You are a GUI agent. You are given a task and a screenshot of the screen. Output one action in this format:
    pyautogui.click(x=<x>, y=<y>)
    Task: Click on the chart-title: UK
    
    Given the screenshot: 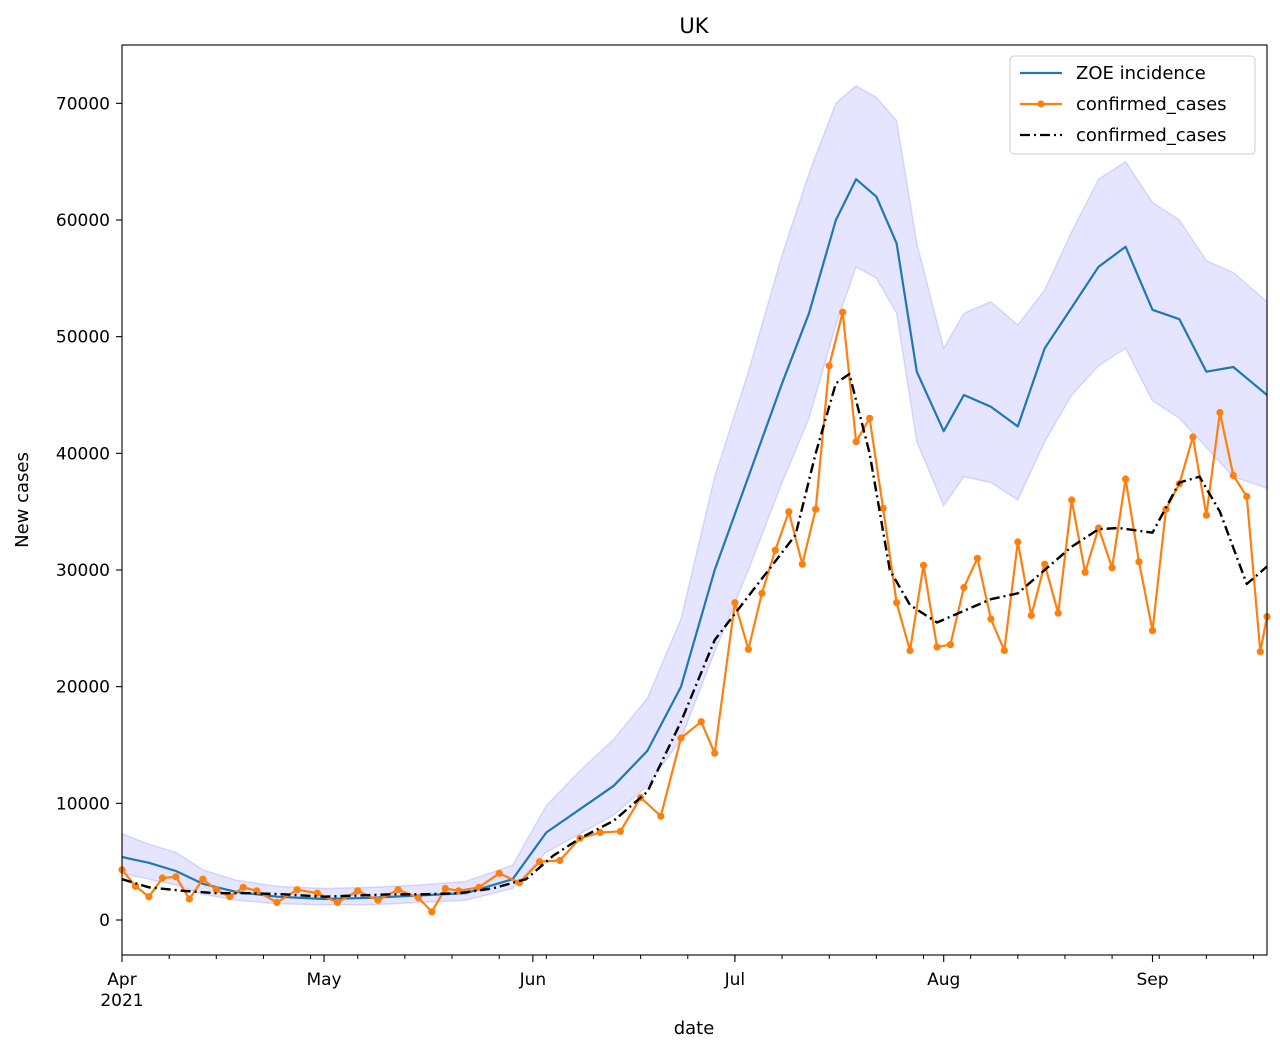 What is the action you would take?
    pyautogui.click(x=694, y=26)
    